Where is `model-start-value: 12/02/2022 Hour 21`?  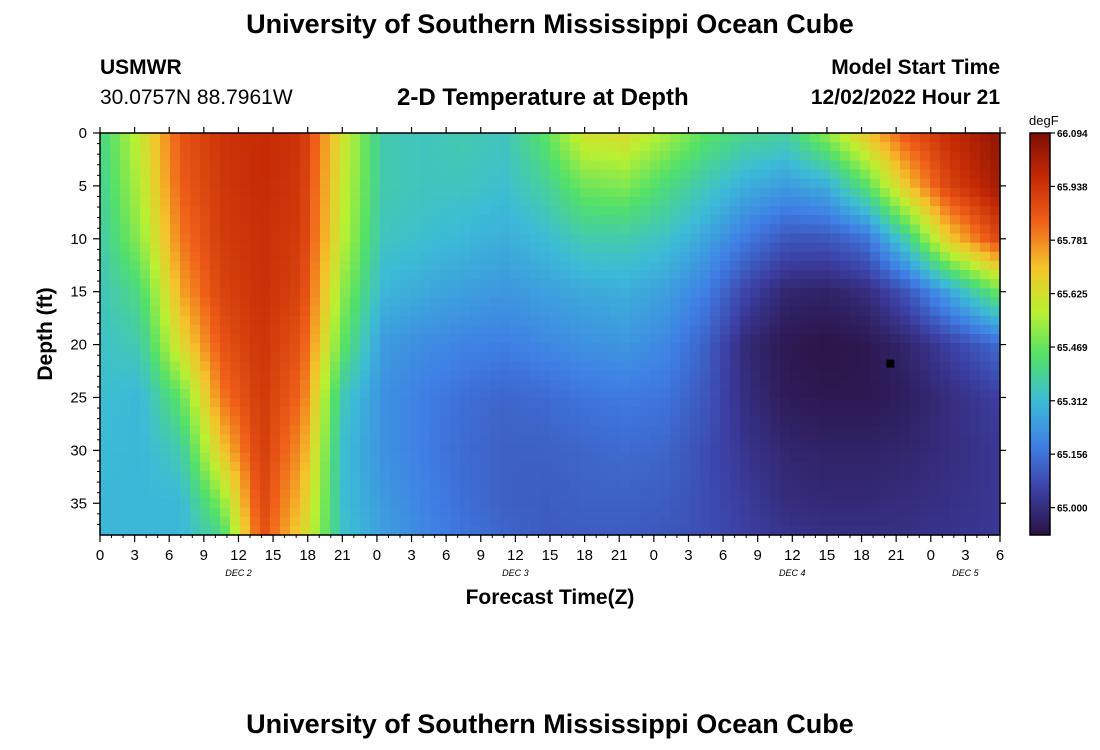
model-start-value: 12/02/2022 Hour 21 is located at coordinates (905, 97).